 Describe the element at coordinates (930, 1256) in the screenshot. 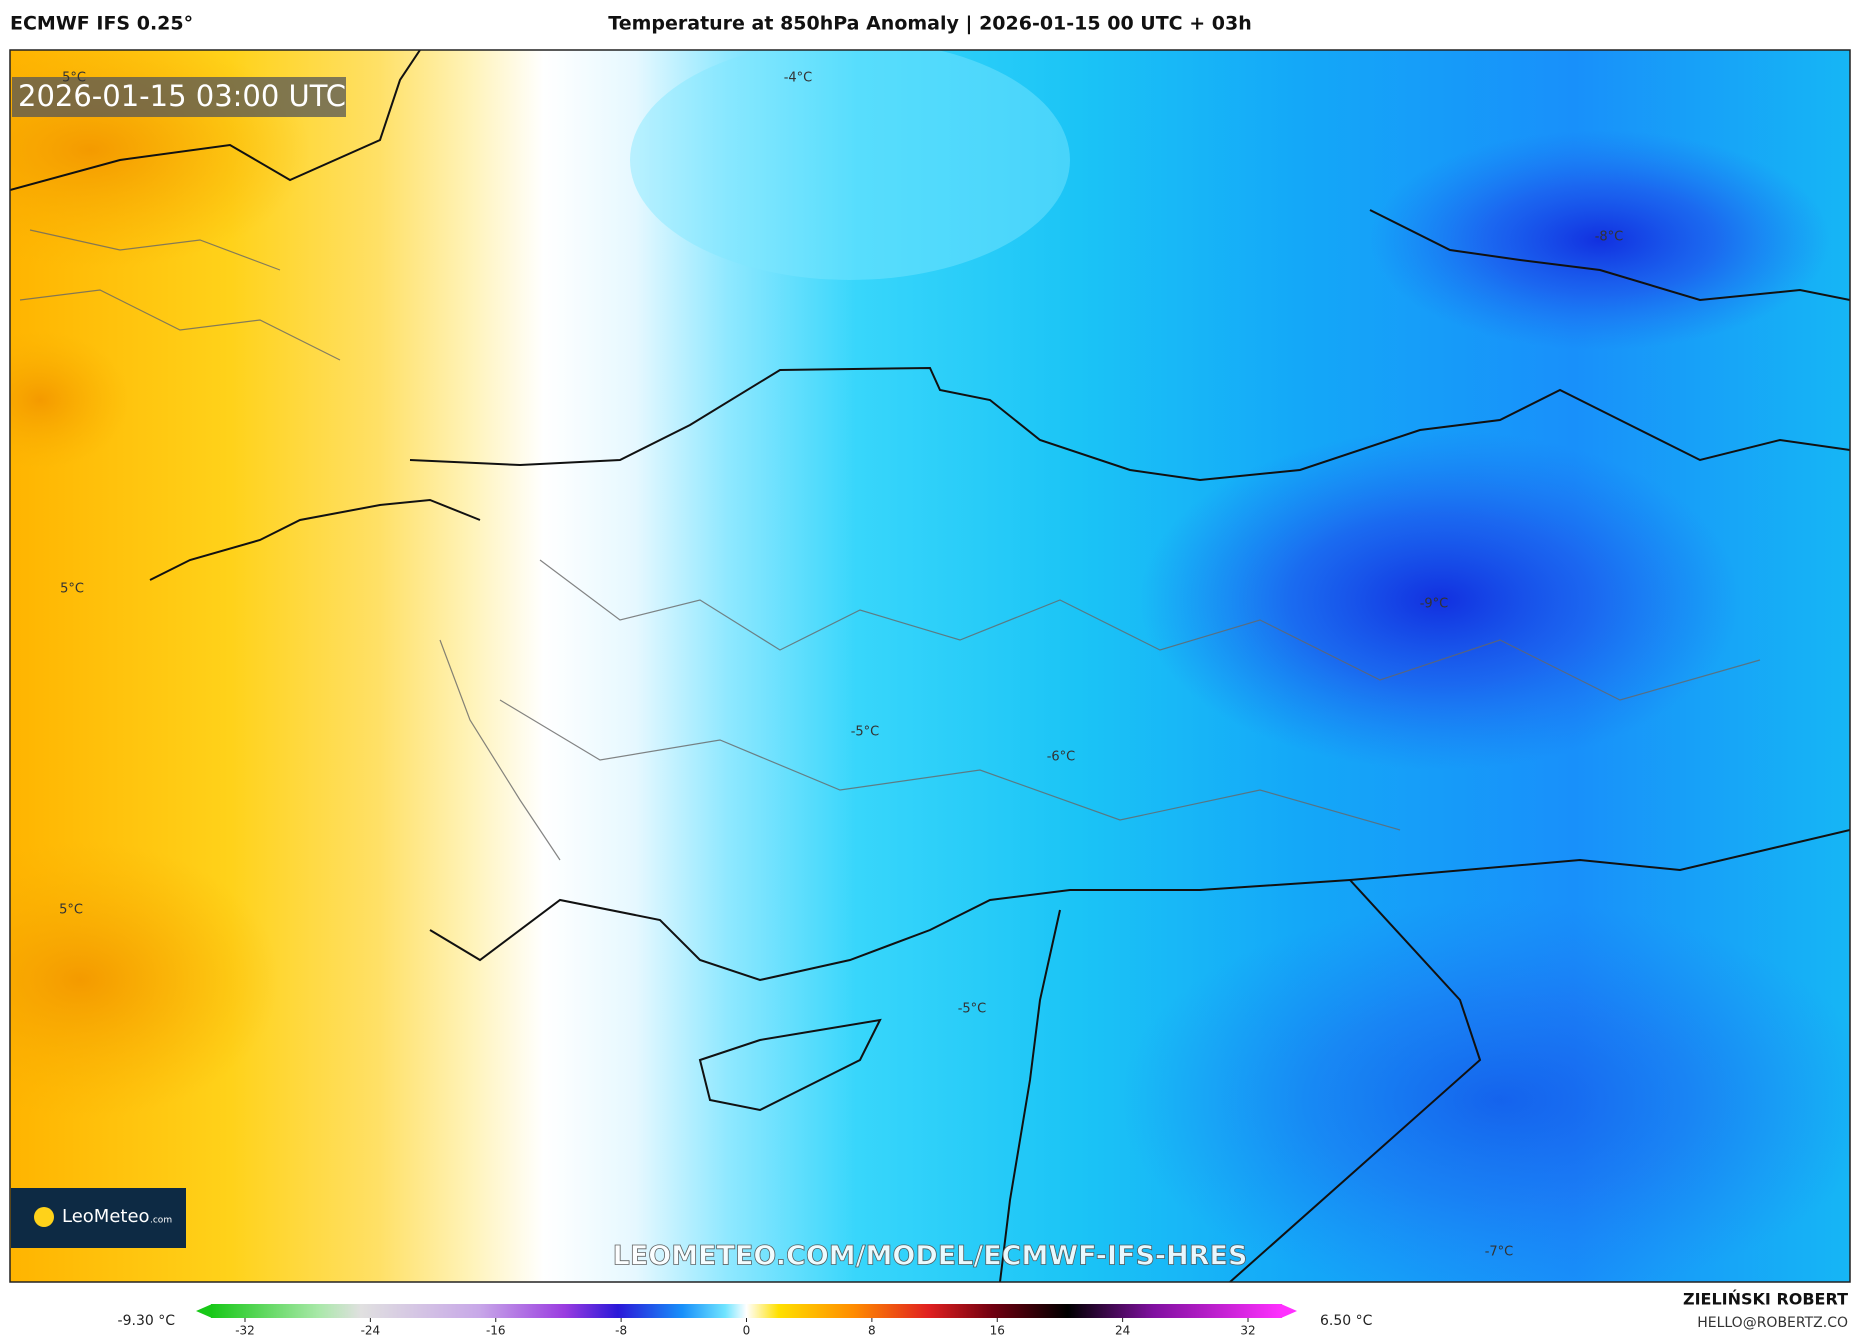

I see `watermark: LEOMETEO.COM/MODEL/ECMWF-IFS-HRES` at that location.